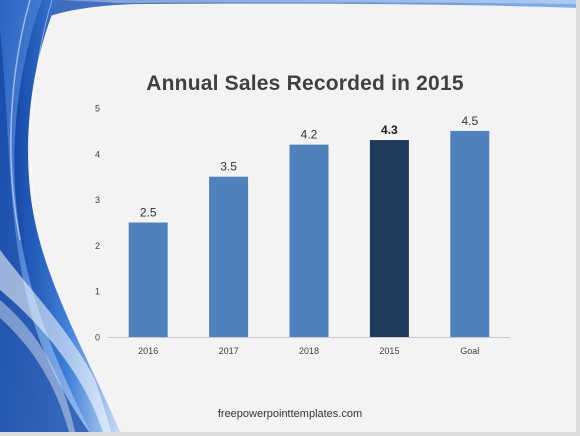 This screenshot has height=436, width=580. What do you see at coordinates (470, 233) in the screenshot?
I see `bar-goal` at bounding box center [470, 233].